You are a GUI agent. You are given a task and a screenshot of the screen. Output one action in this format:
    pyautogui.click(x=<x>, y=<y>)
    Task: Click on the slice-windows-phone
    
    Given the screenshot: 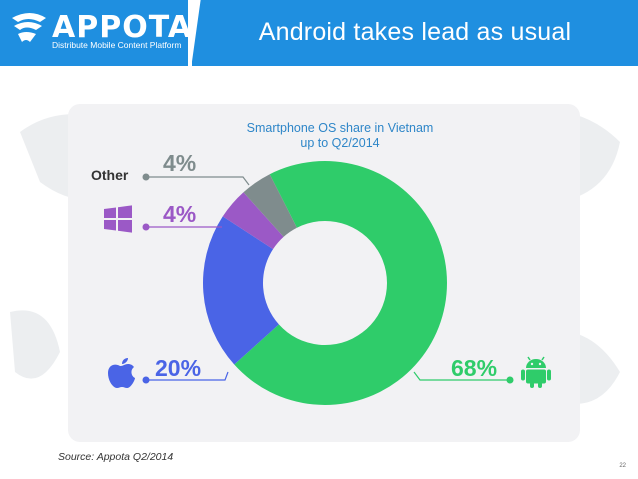 What is the action you would take?
    pyautogui.click(x=253, y=221)
    